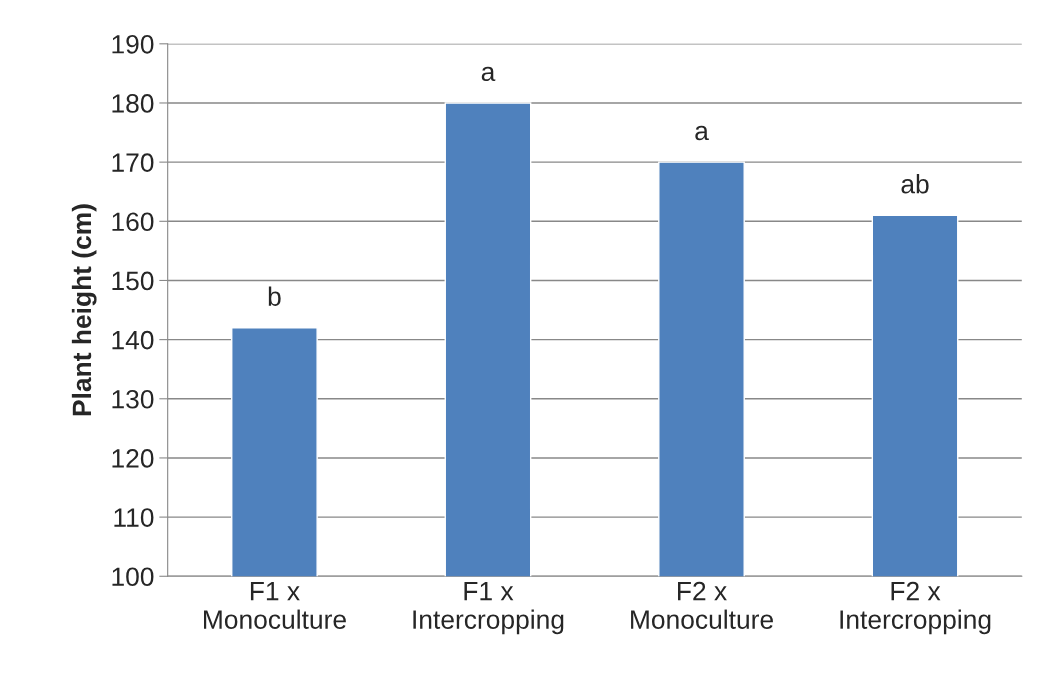 This screenshot has height=674, width=1048. I want to click on y-tick-label: 140, so click(133, 340).